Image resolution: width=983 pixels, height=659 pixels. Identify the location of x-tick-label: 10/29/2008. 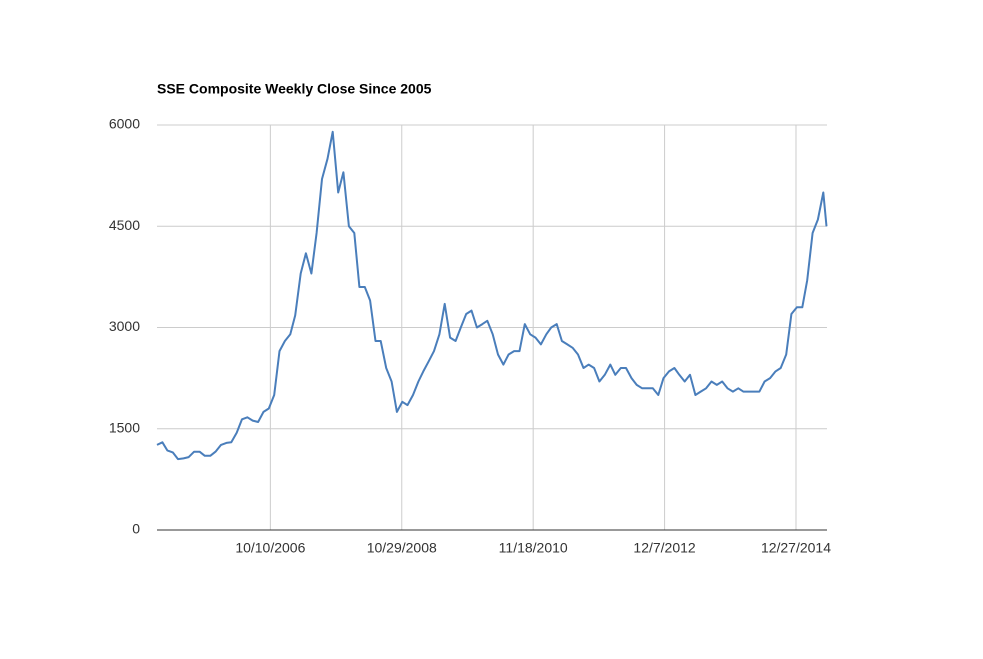
(402, 548).